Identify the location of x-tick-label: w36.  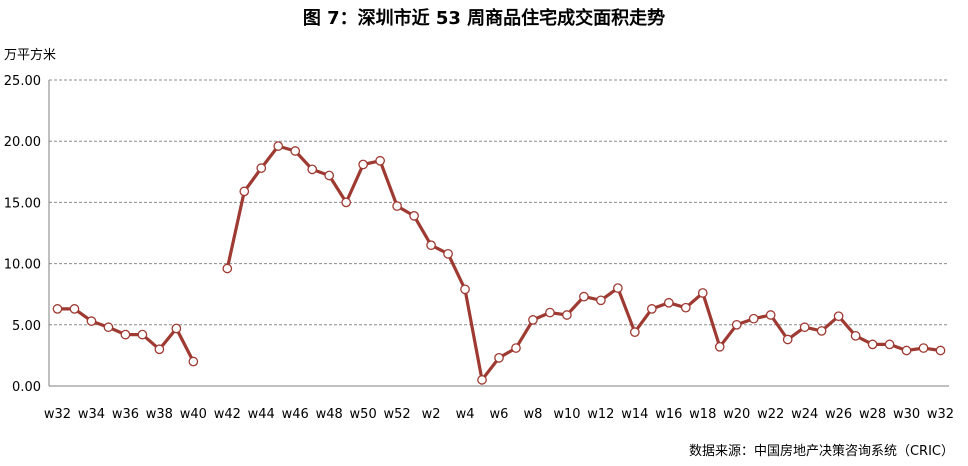
(125, 414).